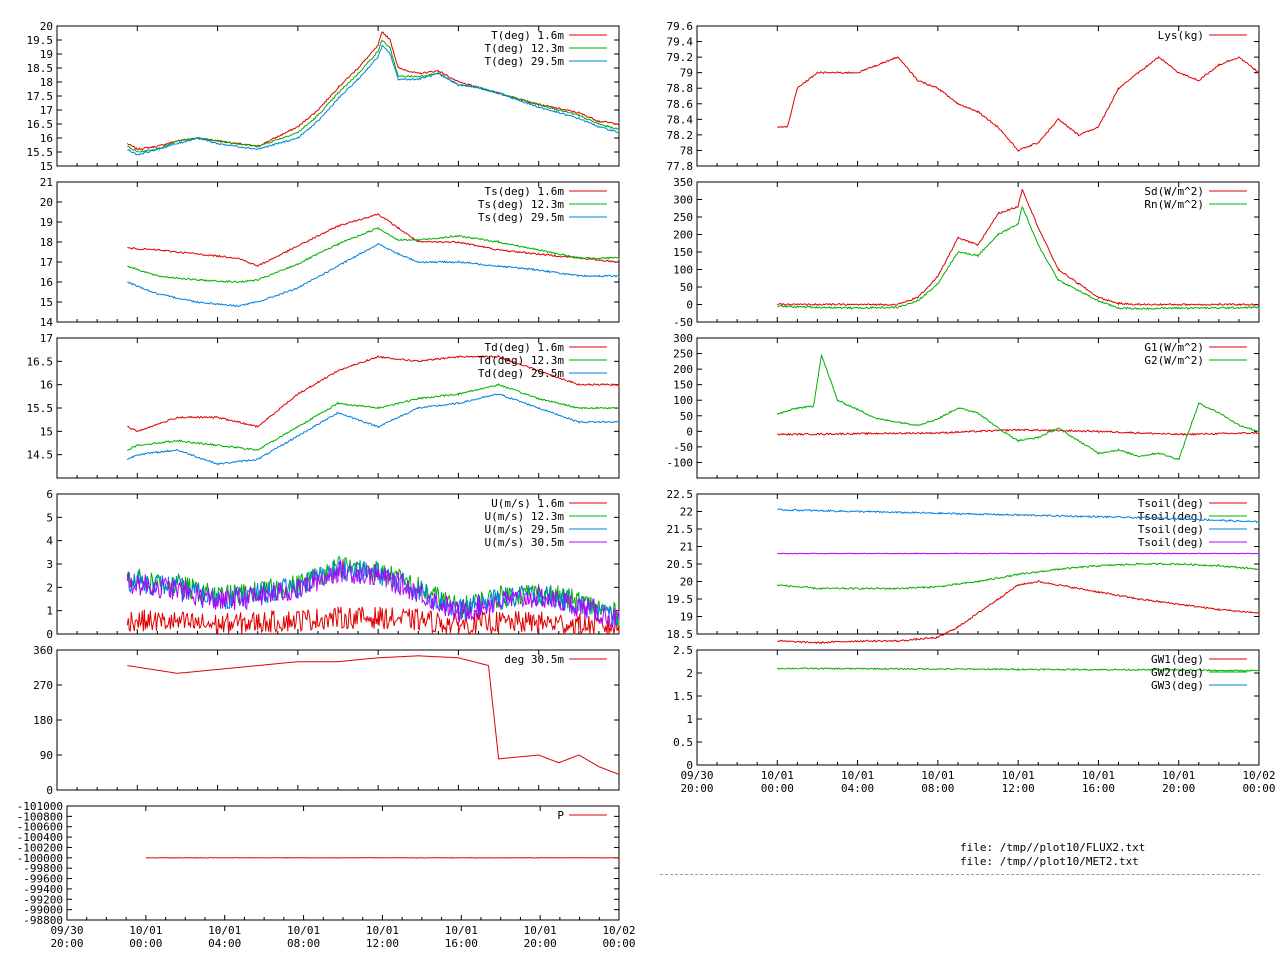 The image size is (1280, 960). What do you see at coordinates (525, 529) in the screenshot?
I see `legend-label: U(m/s) 29.5m` at bounding box center [525, 529].